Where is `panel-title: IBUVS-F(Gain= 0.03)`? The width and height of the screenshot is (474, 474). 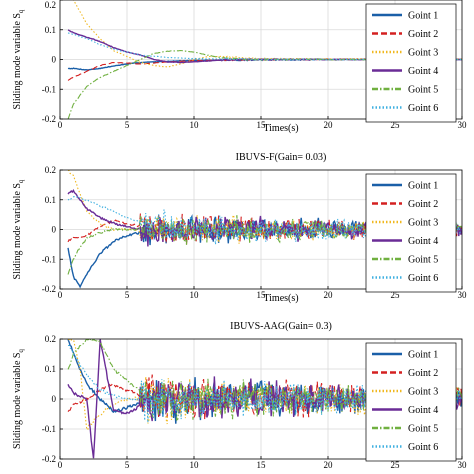
panel-title: IBUVS-F(Gain= 0.03) is located at coordinates (281, 157).